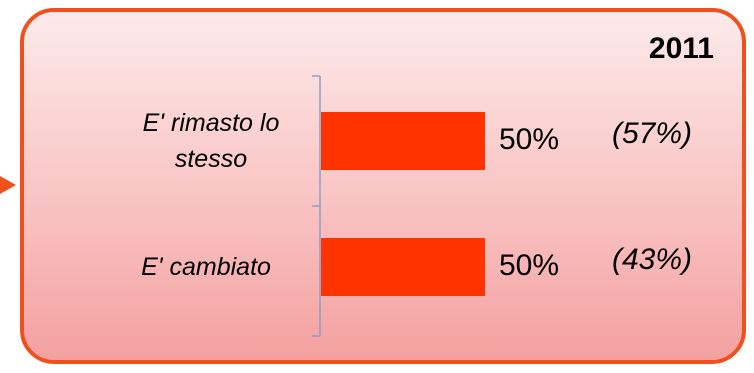 The image size is (754, 373). I want to click on category-label: E' cambiato, so click(206, 267).